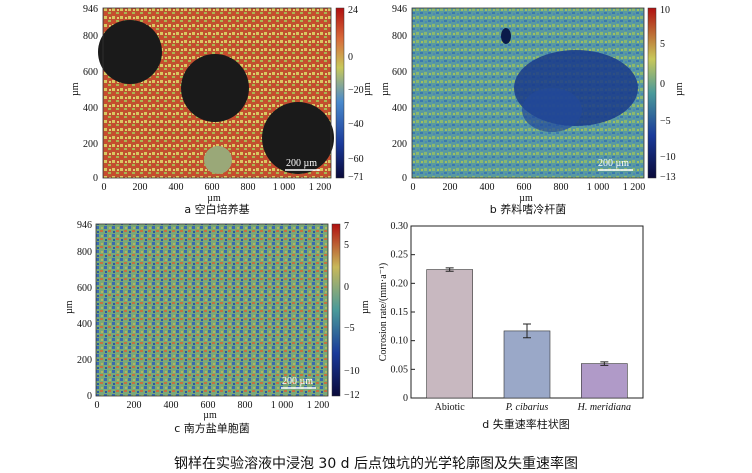  I want to click on x-ticks-d: Abiotic P. cibarius H. meridiana, so click(533, 407).